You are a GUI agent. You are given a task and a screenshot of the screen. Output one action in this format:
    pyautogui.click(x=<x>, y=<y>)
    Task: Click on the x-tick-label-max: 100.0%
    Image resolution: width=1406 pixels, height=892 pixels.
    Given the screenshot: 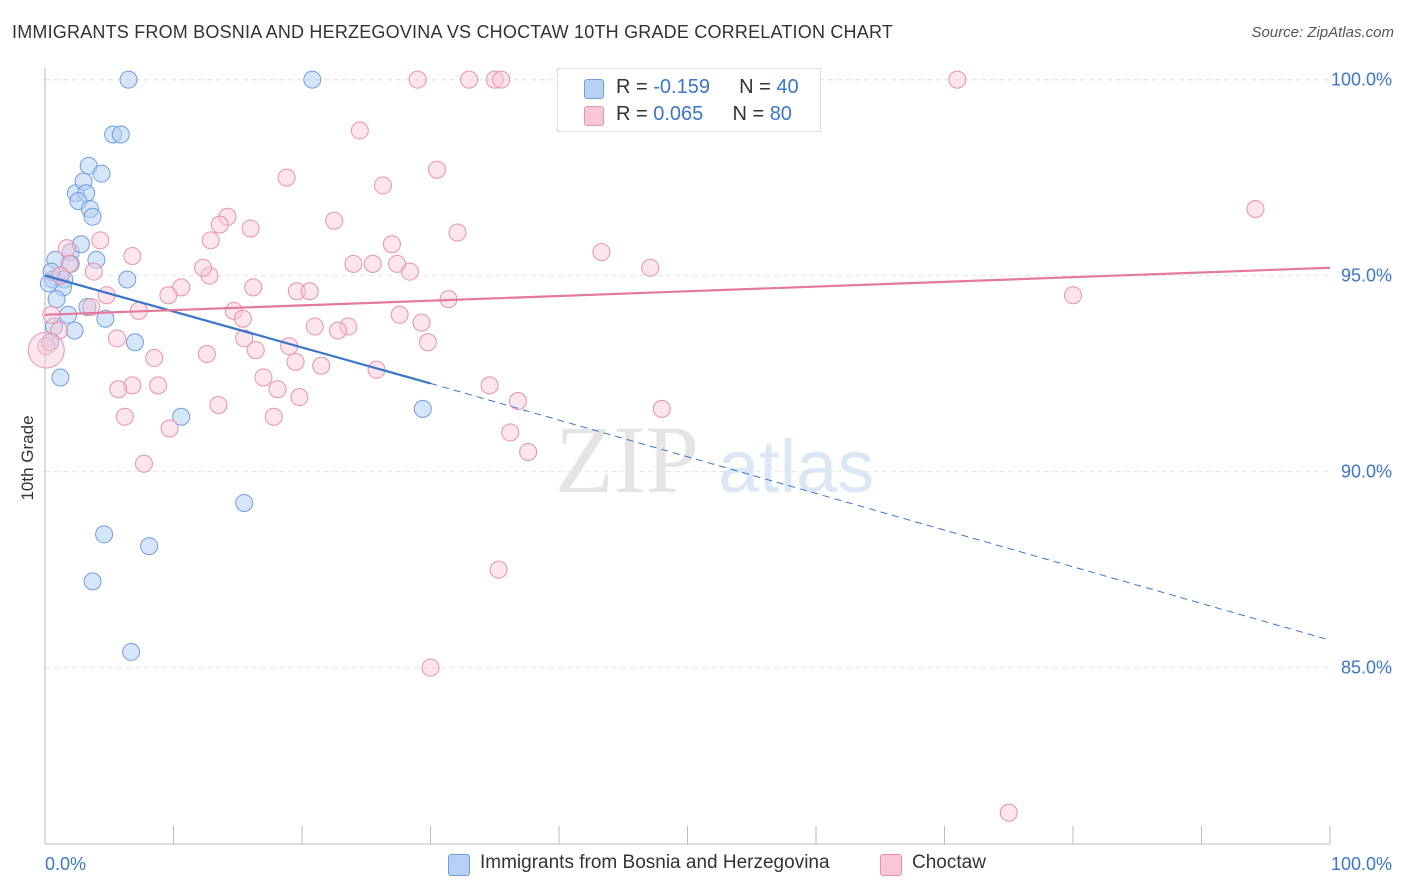 What is the action you would take?
    pyautogui.click(x=1361, y=864)
    